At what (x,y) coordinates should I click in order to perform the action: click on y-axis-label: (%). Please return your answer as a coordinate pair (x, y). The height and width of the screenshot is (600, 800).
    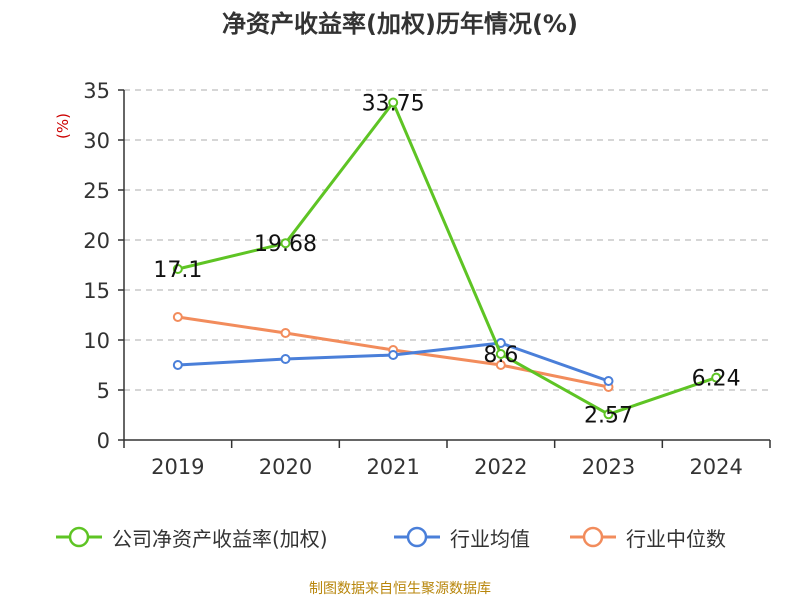
    Looking at the image, I should click on (63, 126).